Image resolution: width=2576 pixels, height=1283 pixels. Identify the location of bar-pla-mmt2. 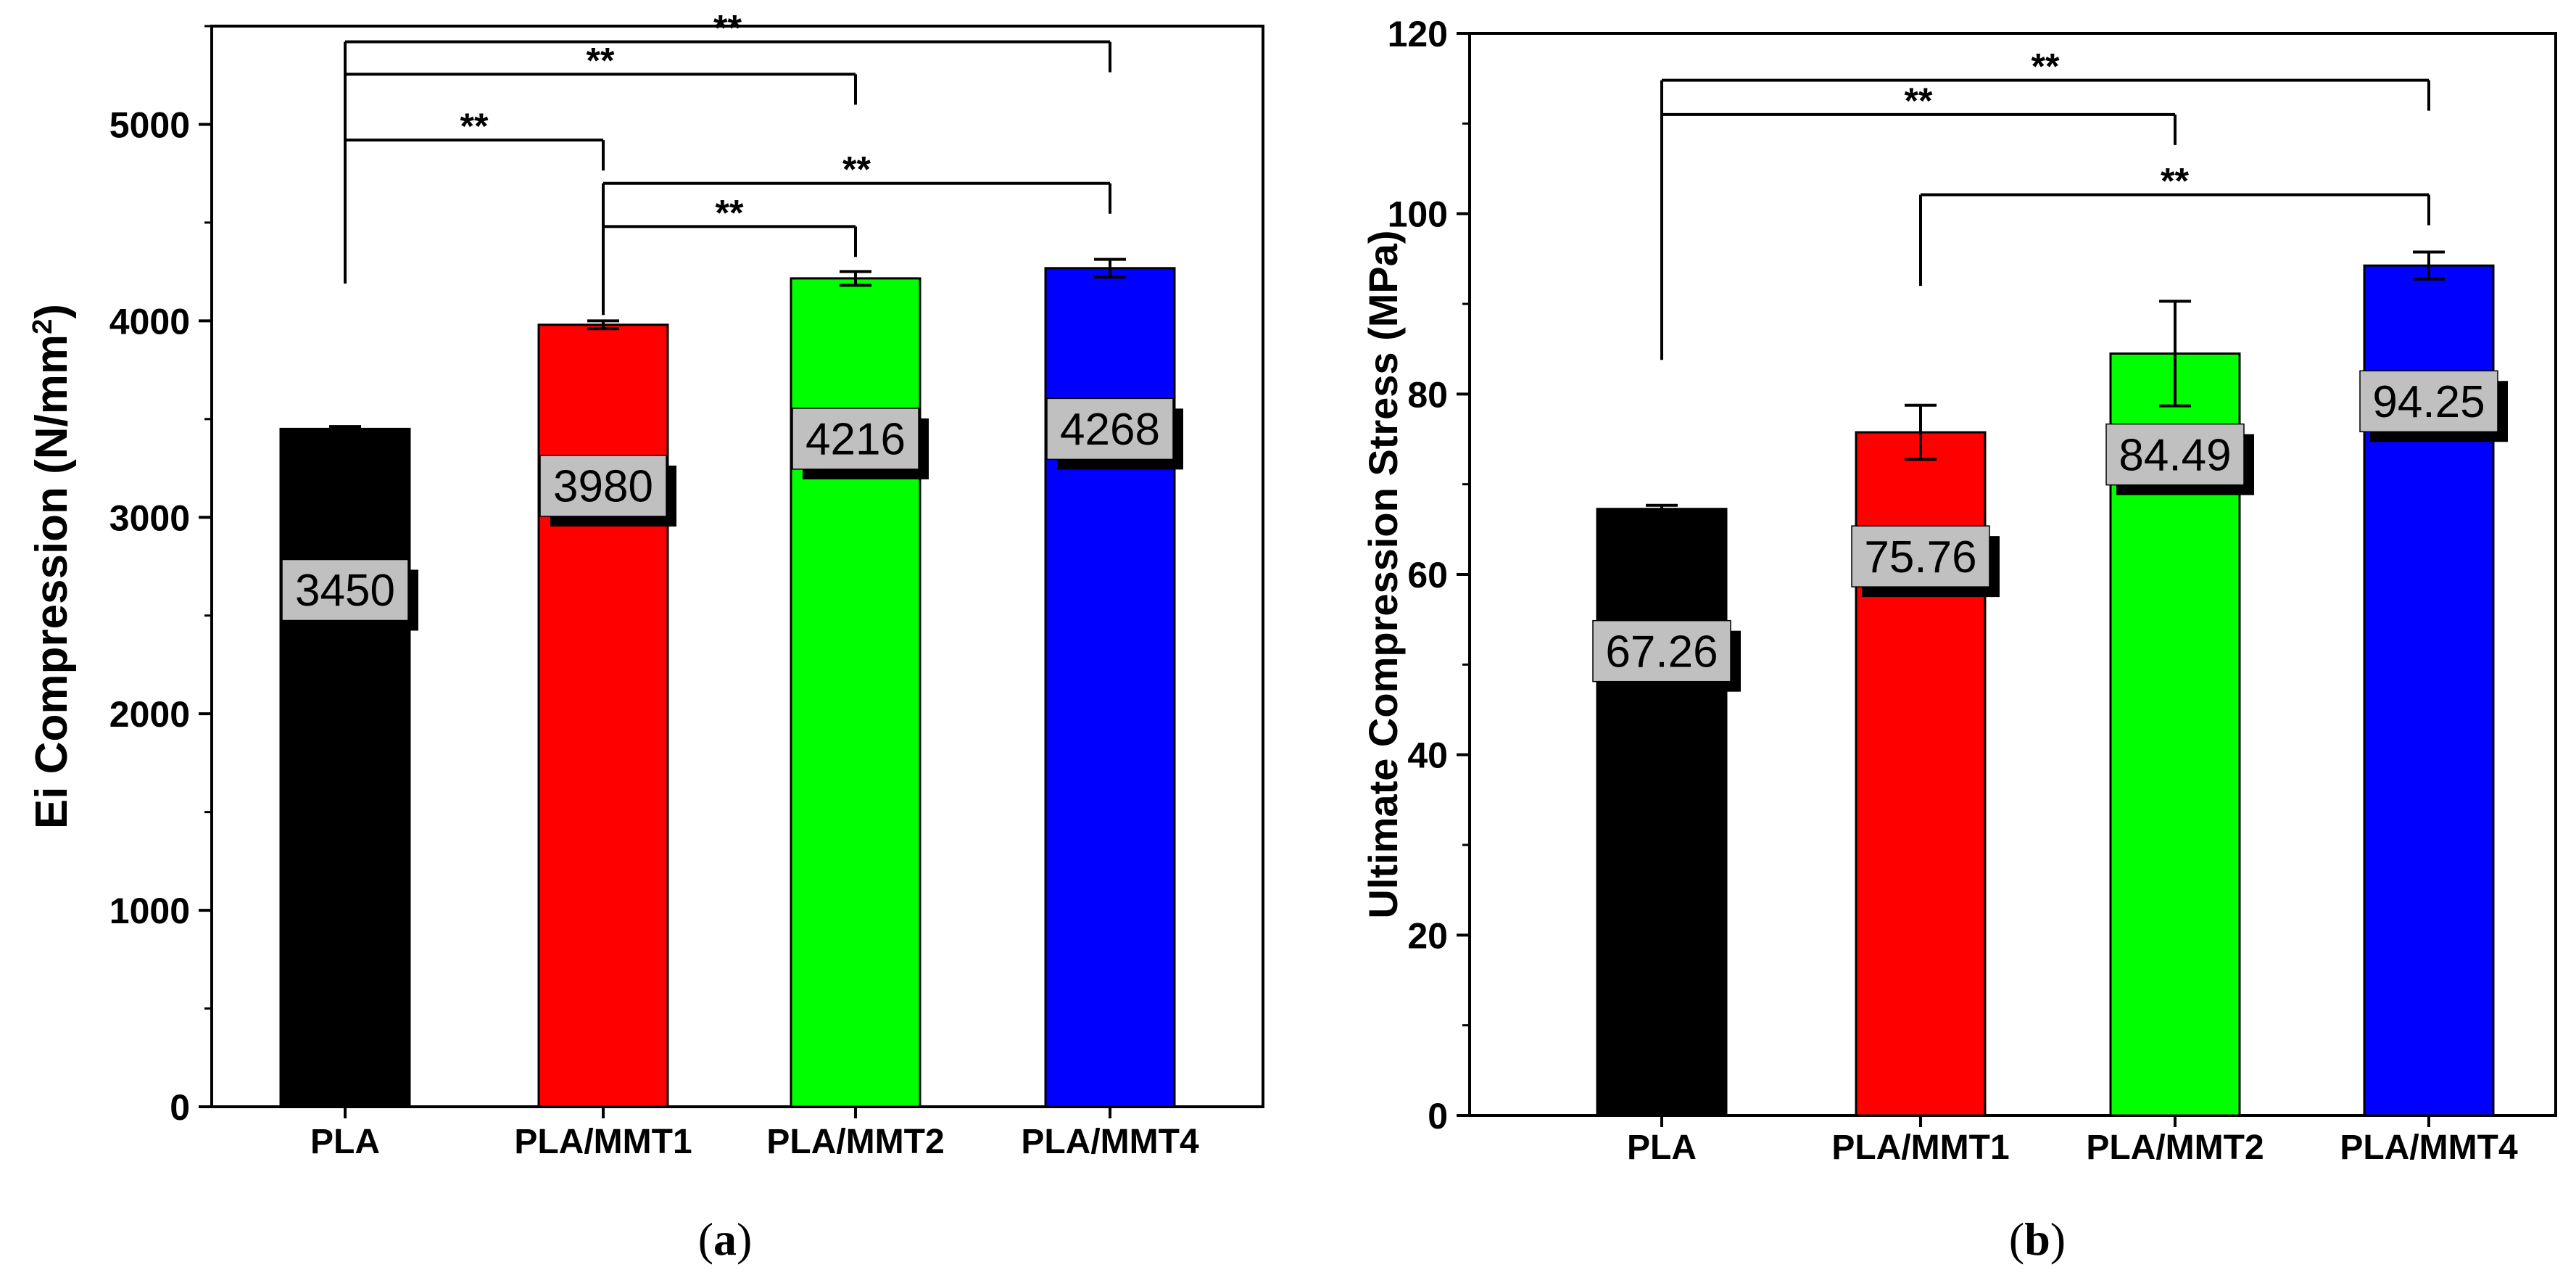
(856, 692).